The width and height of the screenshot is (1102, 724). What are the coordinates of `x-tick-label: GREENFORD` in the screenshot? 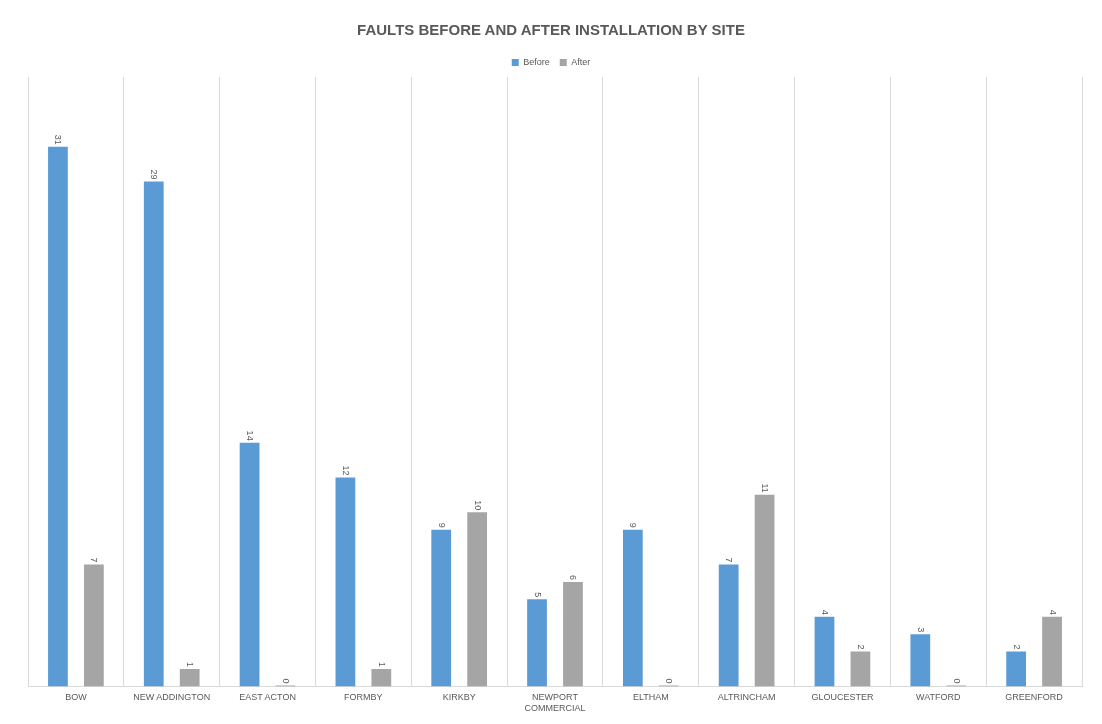 It's located at (1034, 697).